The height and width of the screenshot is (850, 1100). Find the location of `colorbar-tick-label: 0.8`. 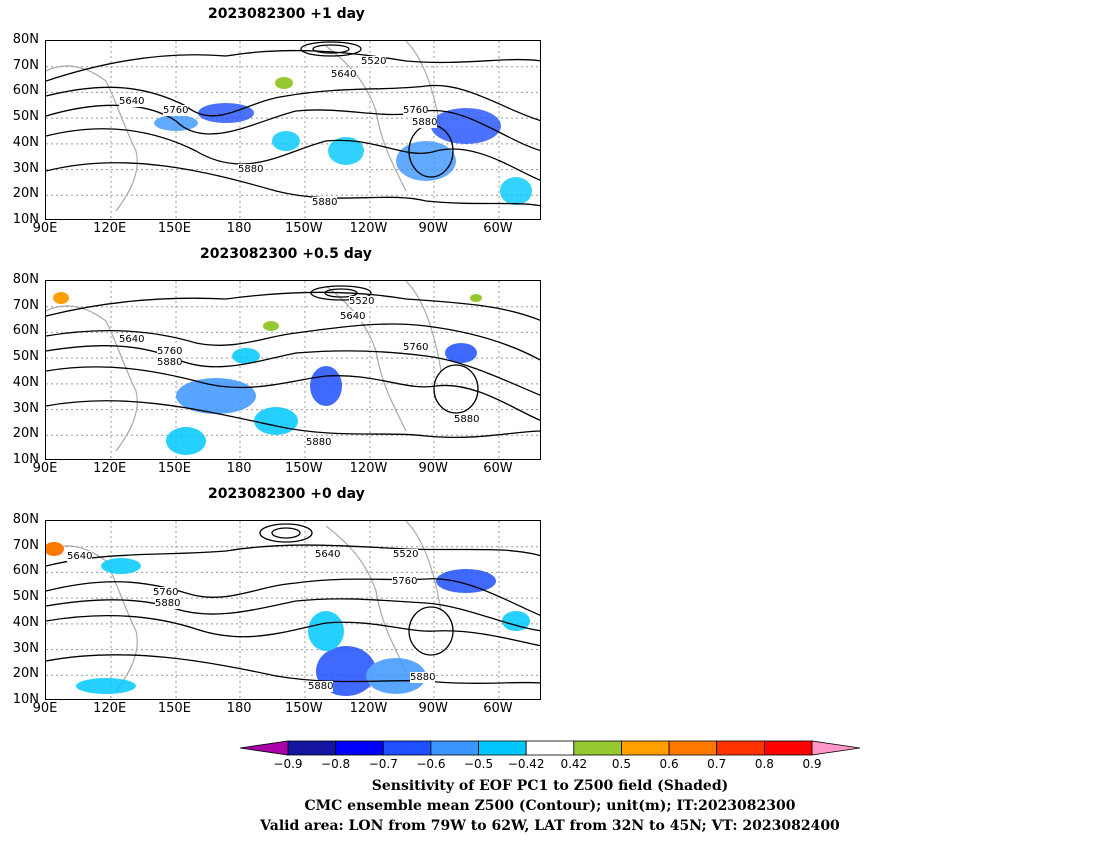

colorbar-tick-label: 0.8 is located at coordinates (764, 764).